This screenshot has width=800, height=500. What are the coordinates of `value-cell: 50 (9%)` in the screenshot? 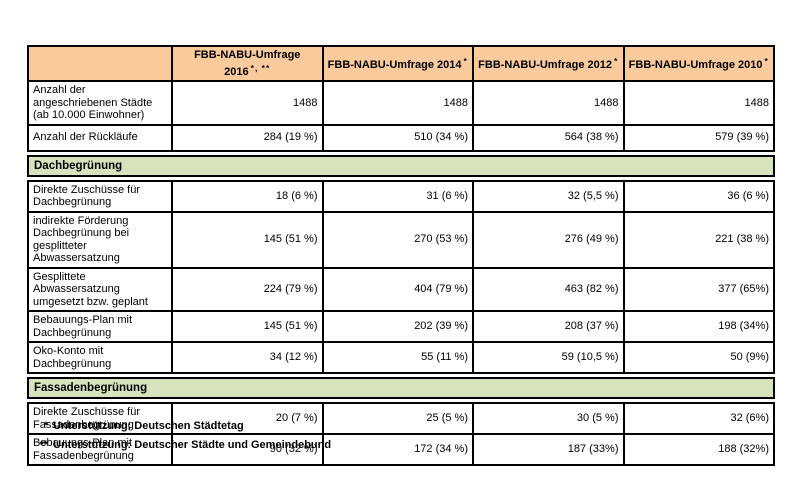 It's located at (698, 357).